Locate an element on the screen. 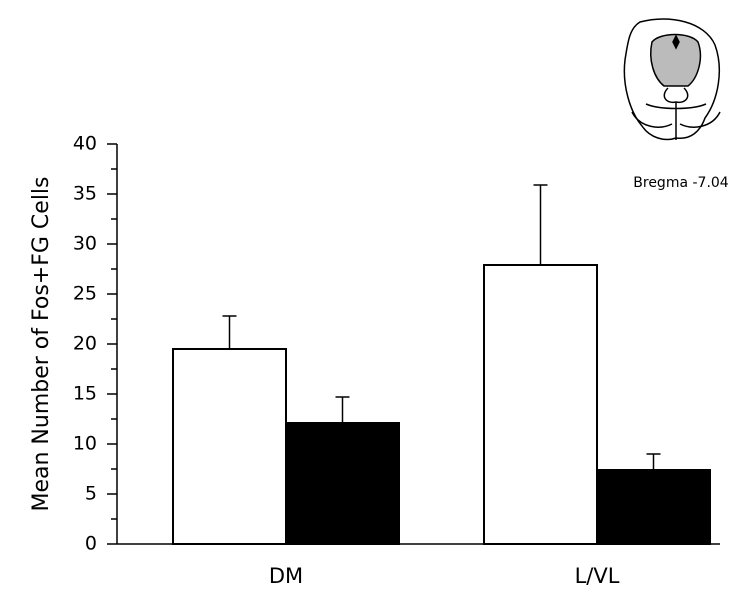 The width and height of the screenshot is (736, 592). y-tick-label: 20 is located at coordinates (85, 344).